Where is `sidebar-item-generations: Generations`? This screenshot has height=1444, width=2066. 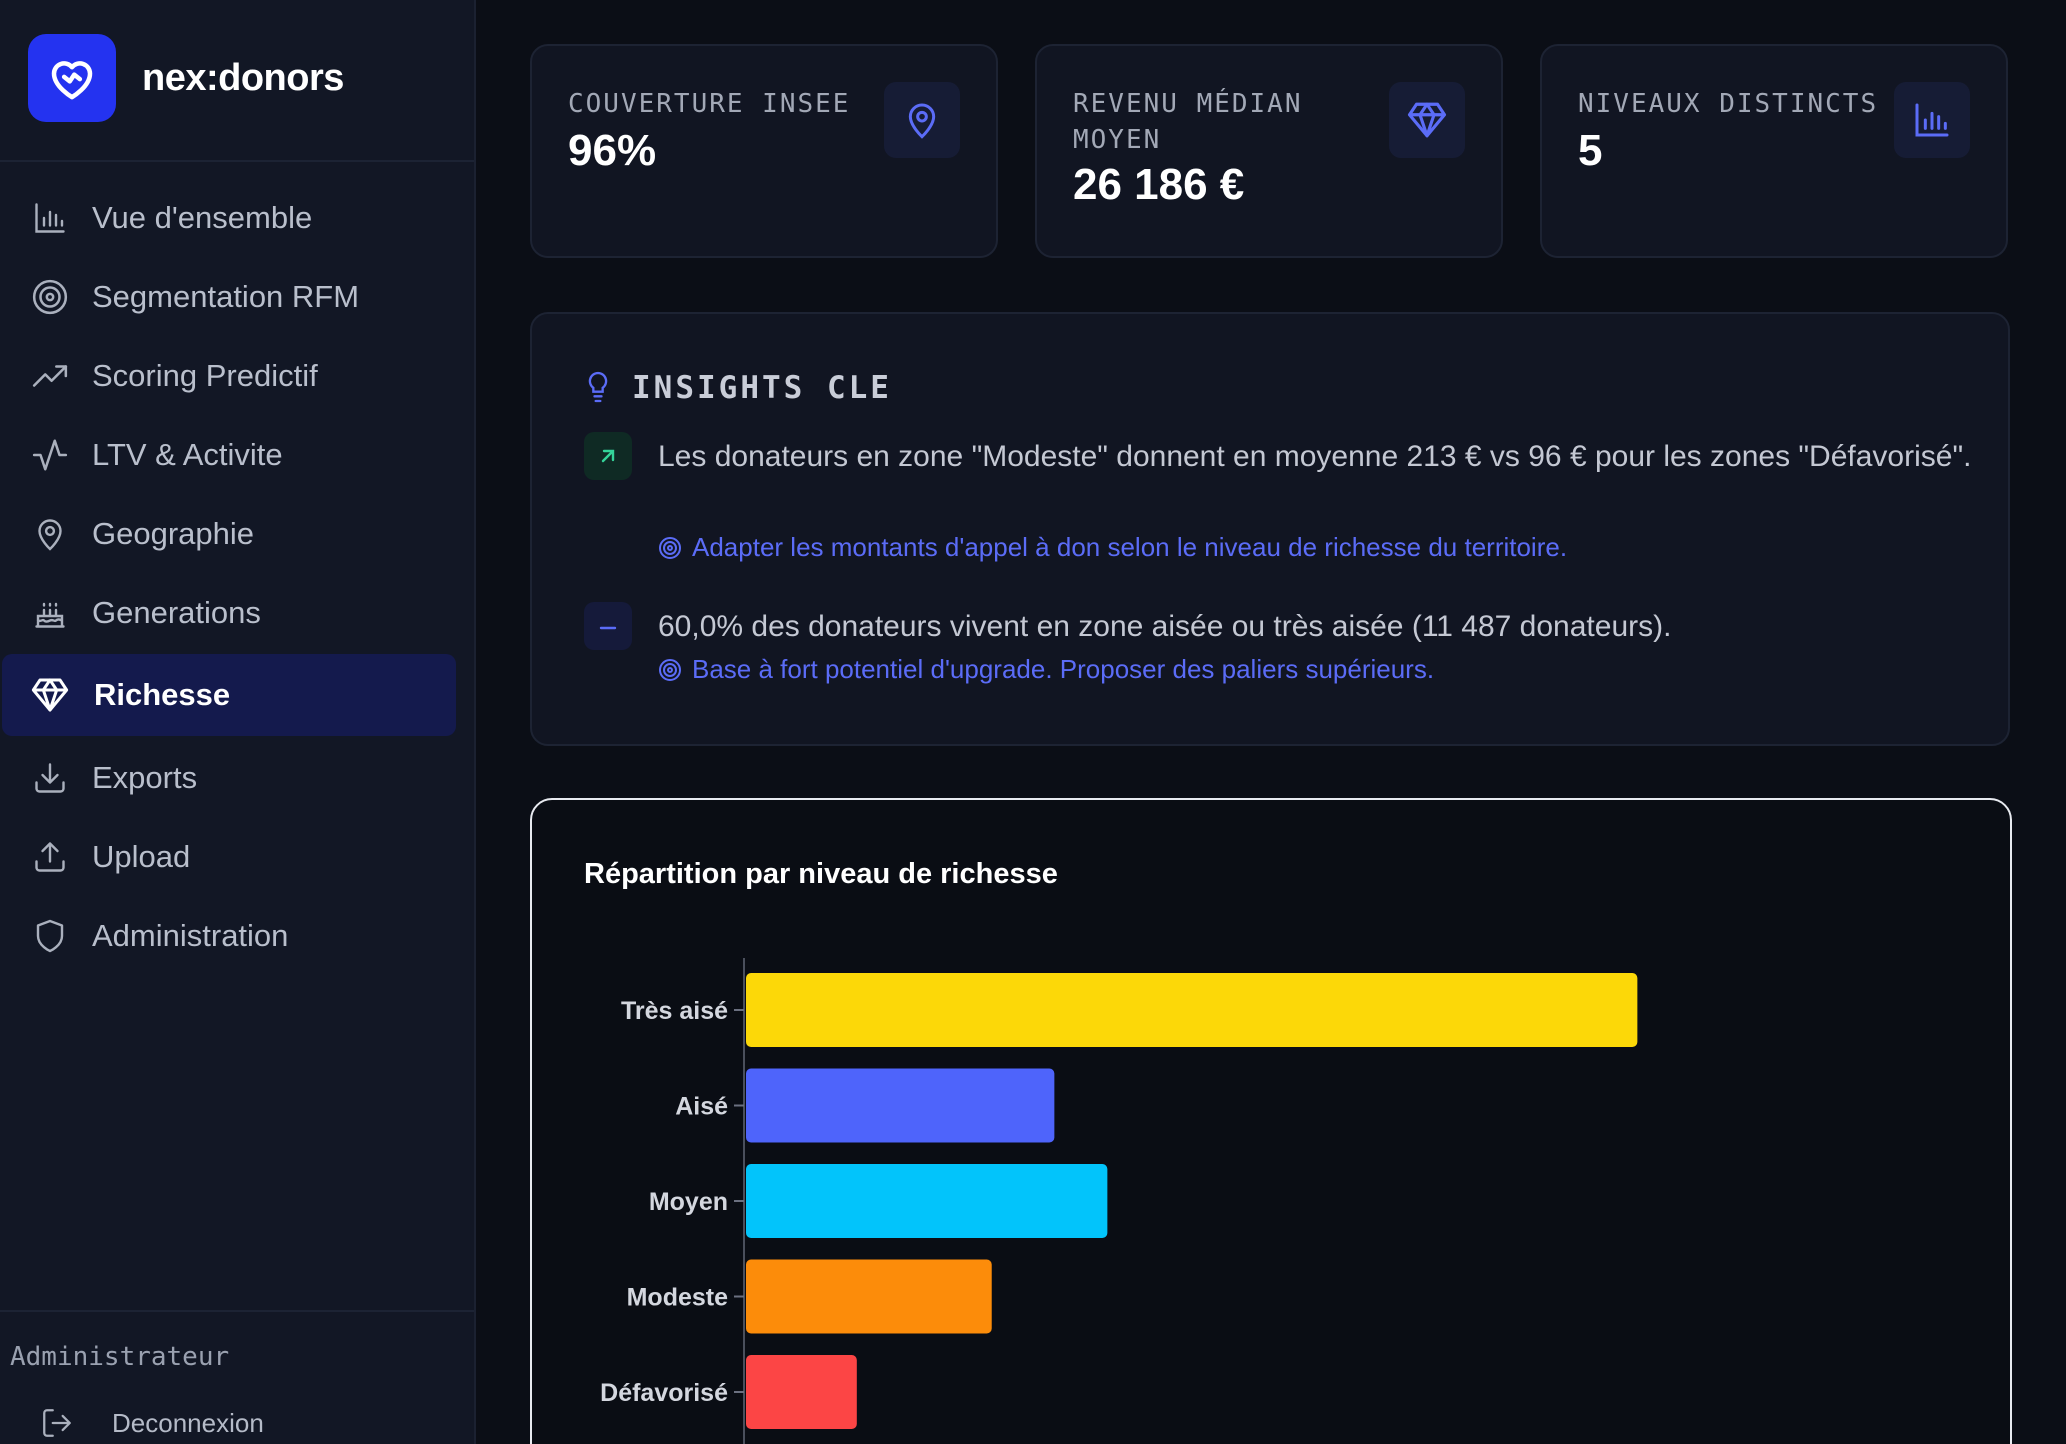 sidebar-item-generations: Generations is located at coordinates (237, 612).